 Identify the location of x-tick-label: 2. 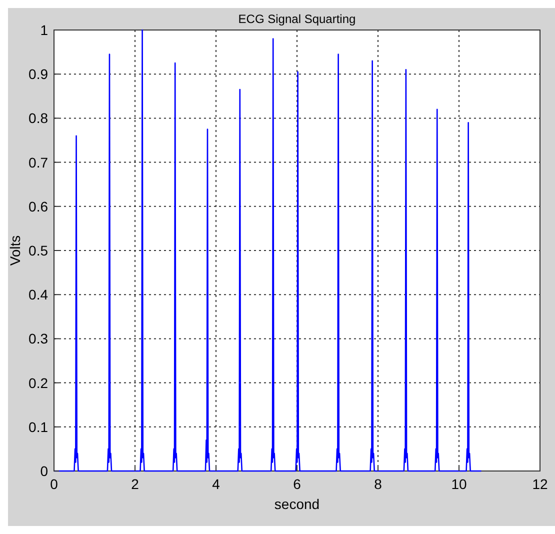
(135, 484).